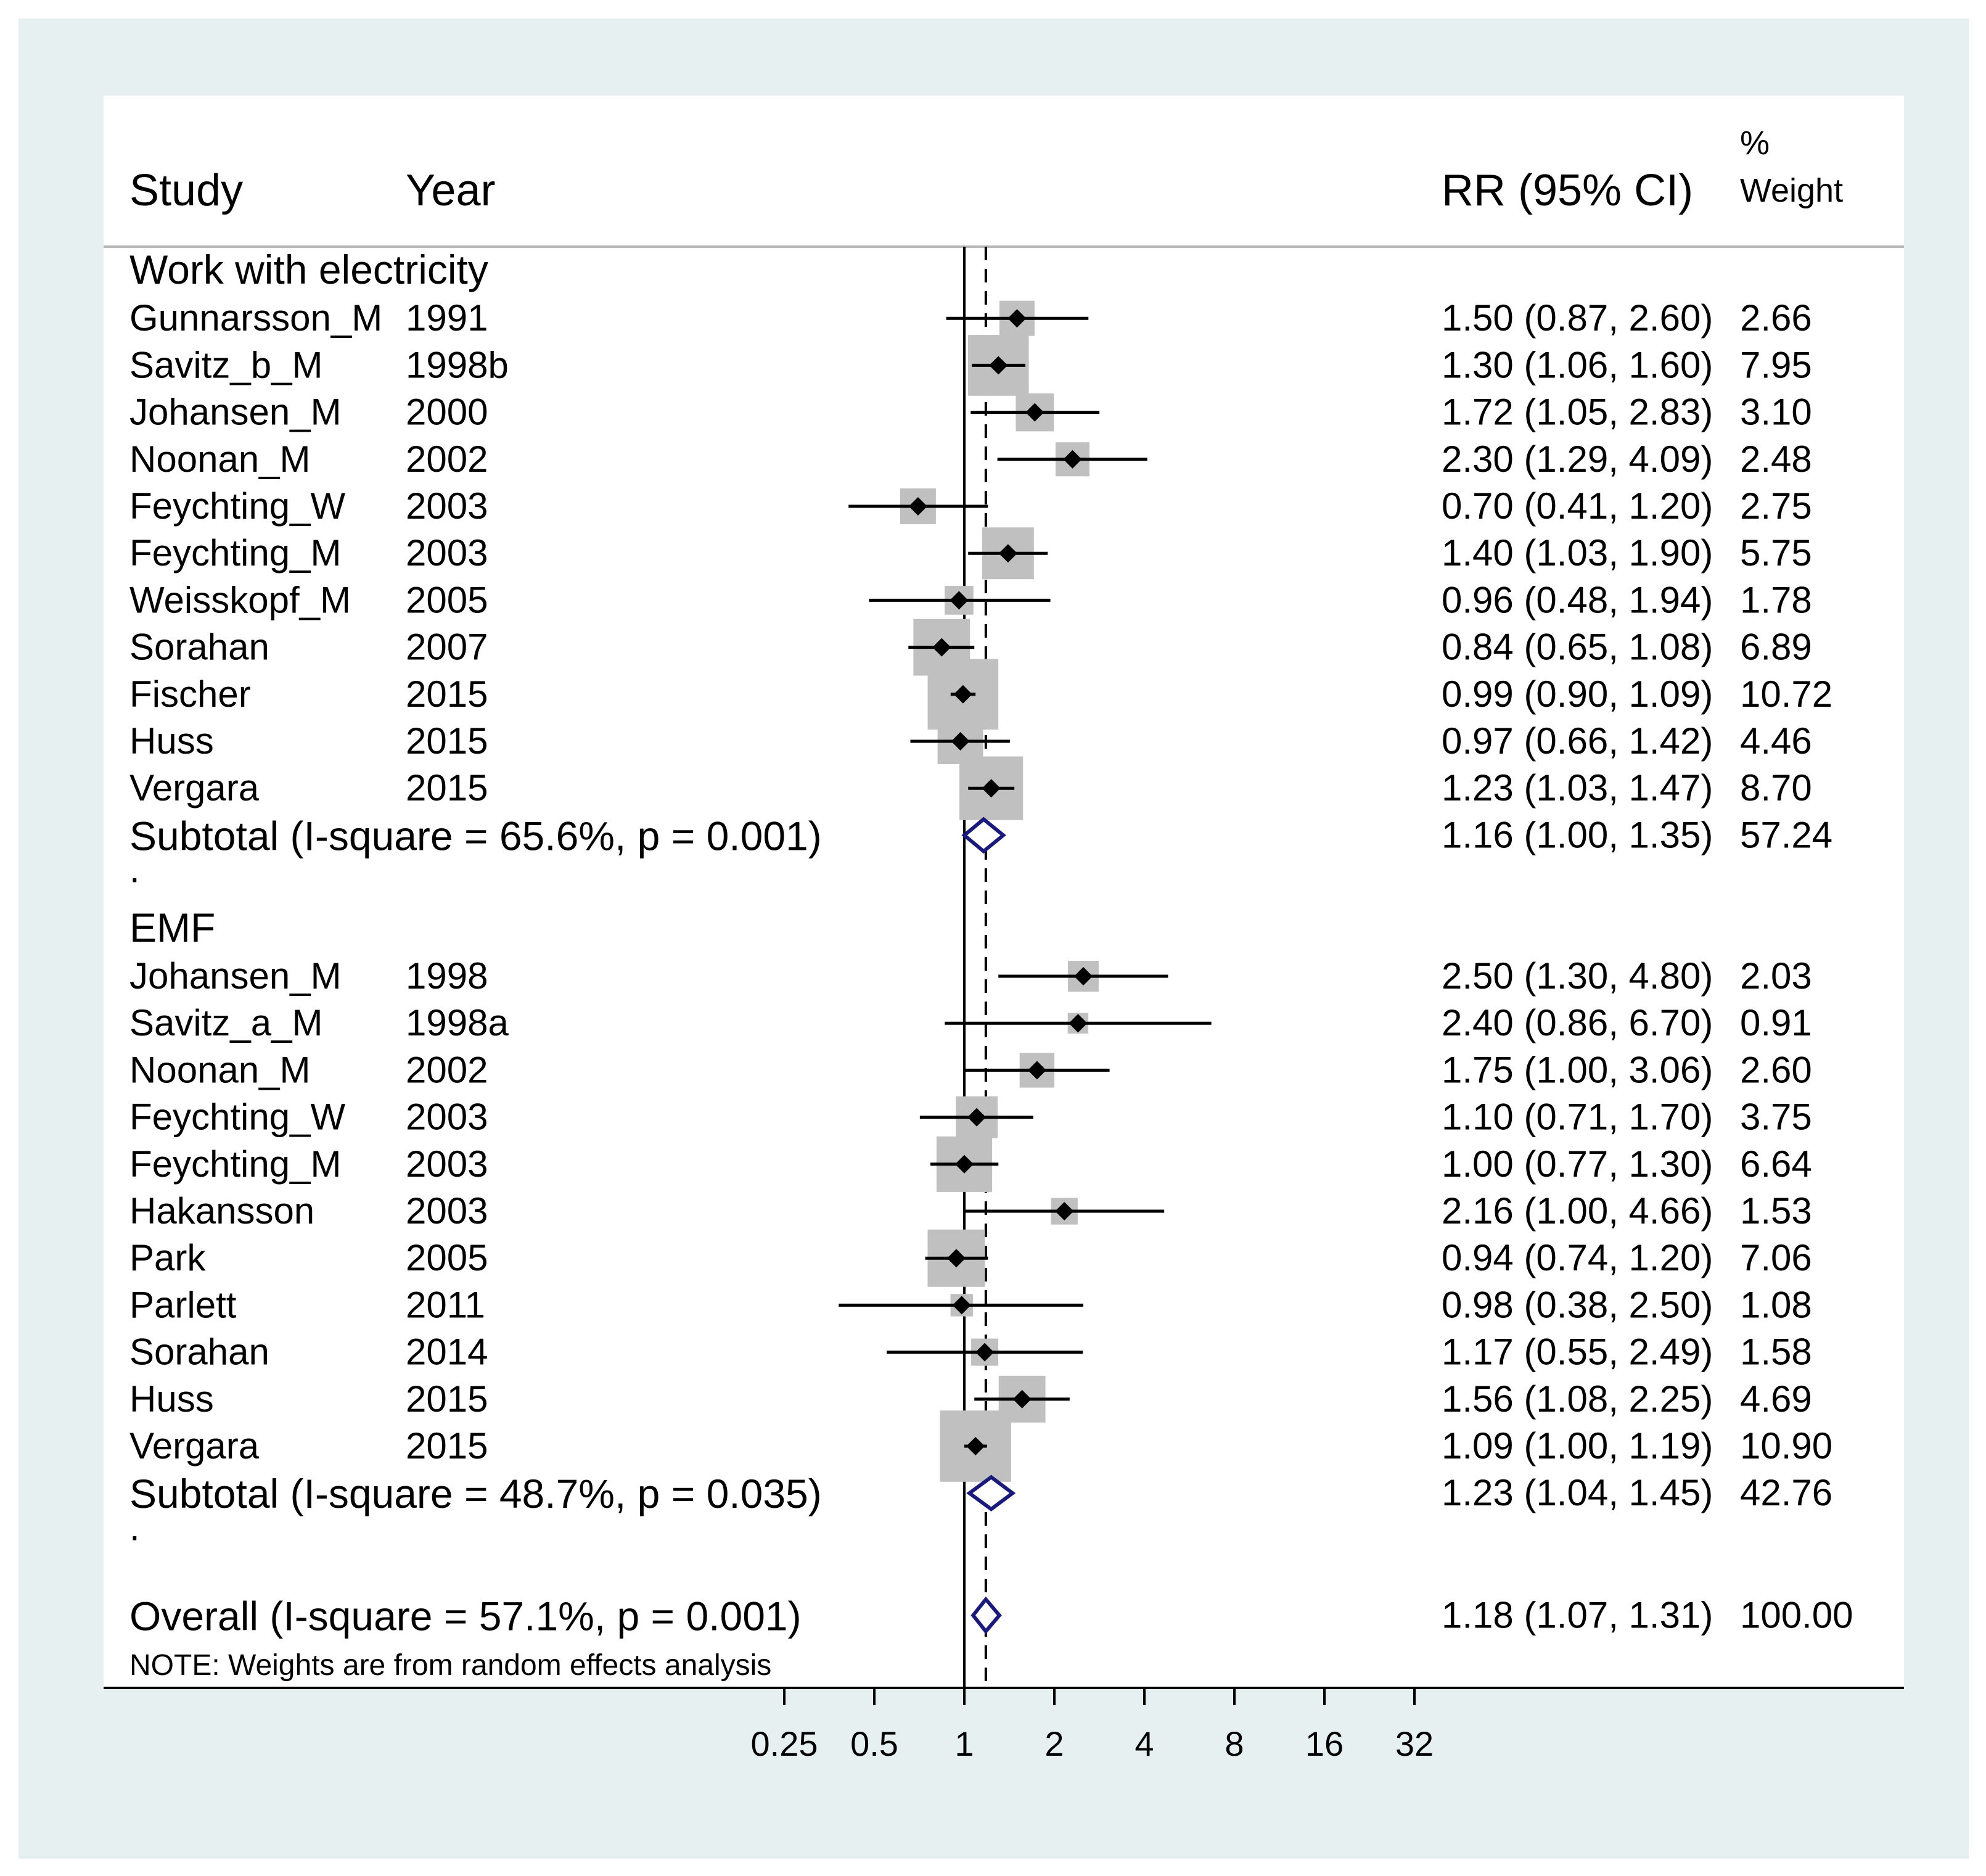 The width and height of the screenshot is (1986, 1876). I want to click on study-effect-ci: 2.30 (1.29, 4.09), so click(1577, 459).